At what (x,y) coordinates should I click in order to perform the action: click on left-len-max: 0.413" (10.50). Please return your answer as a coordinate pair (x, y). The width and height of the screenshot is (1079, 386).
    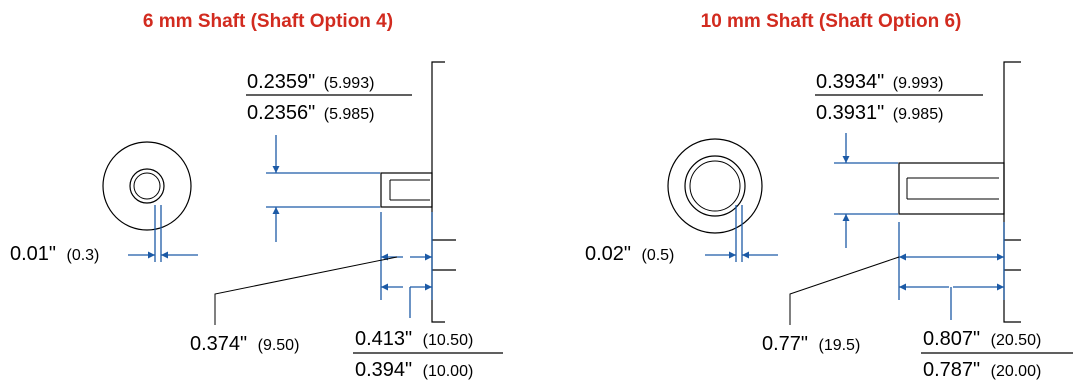
    Looking at the image, I should click on (414, 339).